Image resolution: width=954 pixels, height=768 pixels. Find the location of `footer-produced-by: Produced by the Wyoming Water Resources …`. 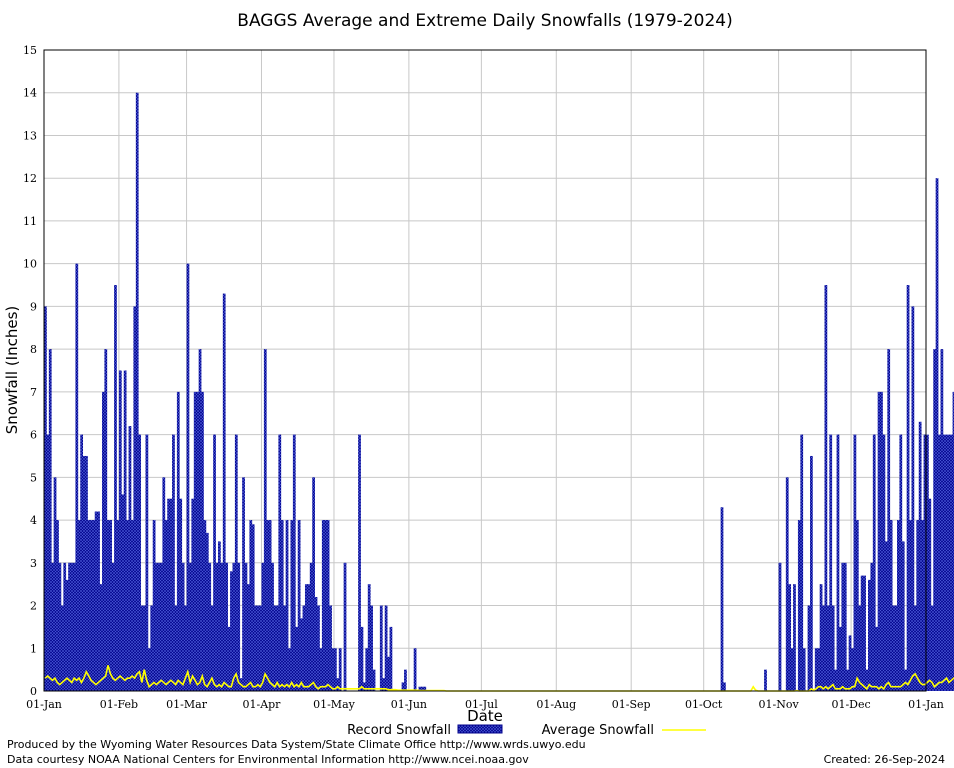

footer-produced-by: Produced by the Wyoming Water Resources … is located at coordinates (296, 744).